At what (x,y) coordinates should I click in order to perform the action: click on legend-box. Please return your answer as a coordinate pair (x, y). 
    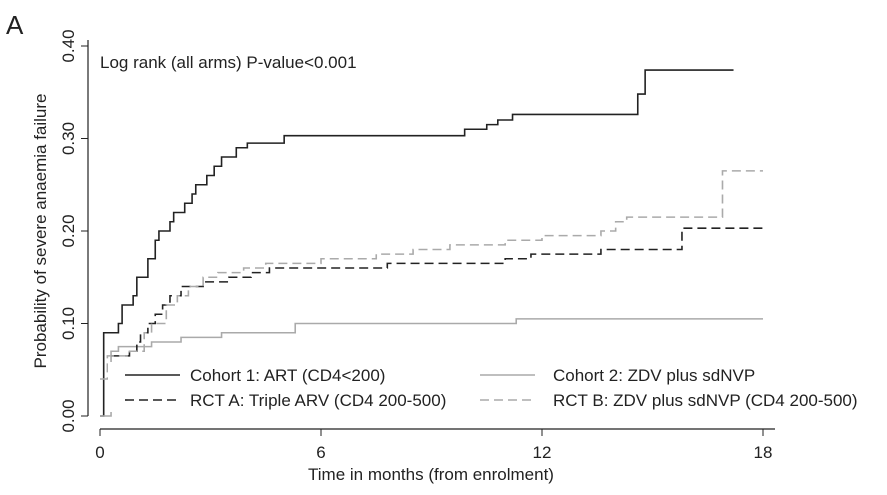
    Looking at the image, I should click on (438, 387).